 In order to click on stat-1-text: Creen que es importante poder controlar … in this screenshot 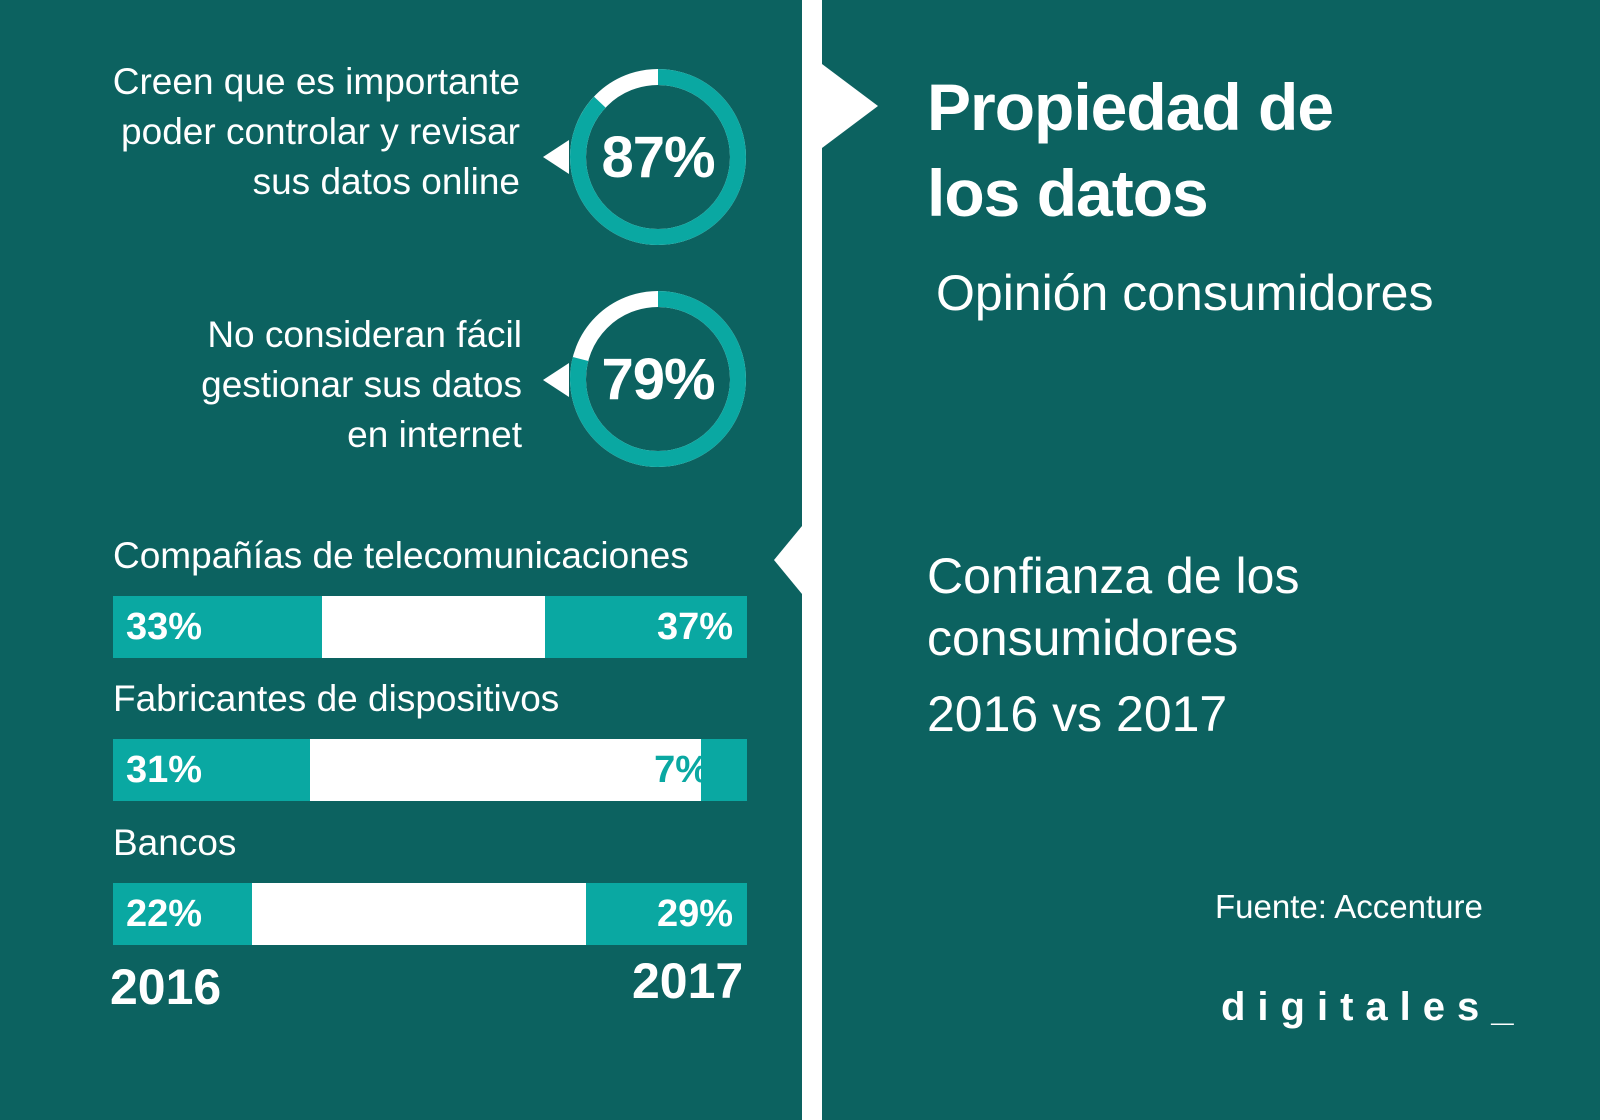, I will do `click(295, 132)`.